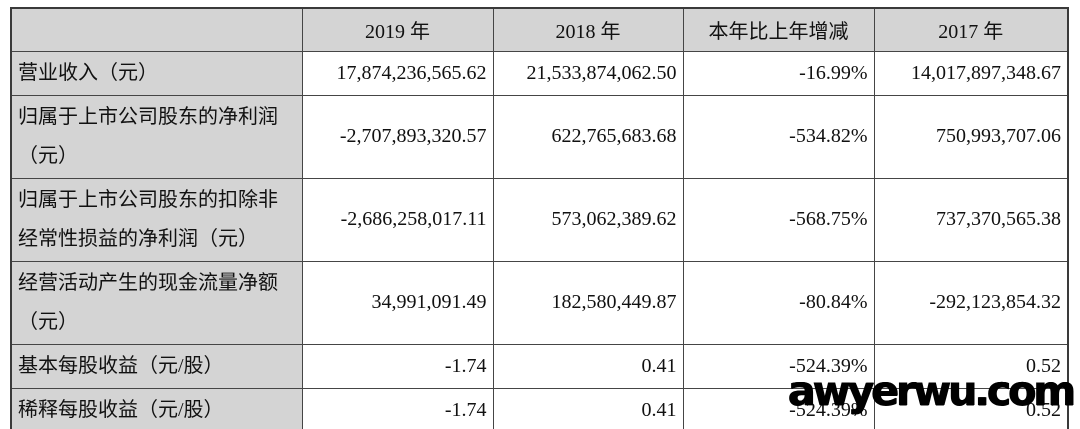 The image size is (1080, 429). Describe the element at coordinates (971, 302) in the screenshot. I see `cell-2017: -292,123,854.32` at that location.